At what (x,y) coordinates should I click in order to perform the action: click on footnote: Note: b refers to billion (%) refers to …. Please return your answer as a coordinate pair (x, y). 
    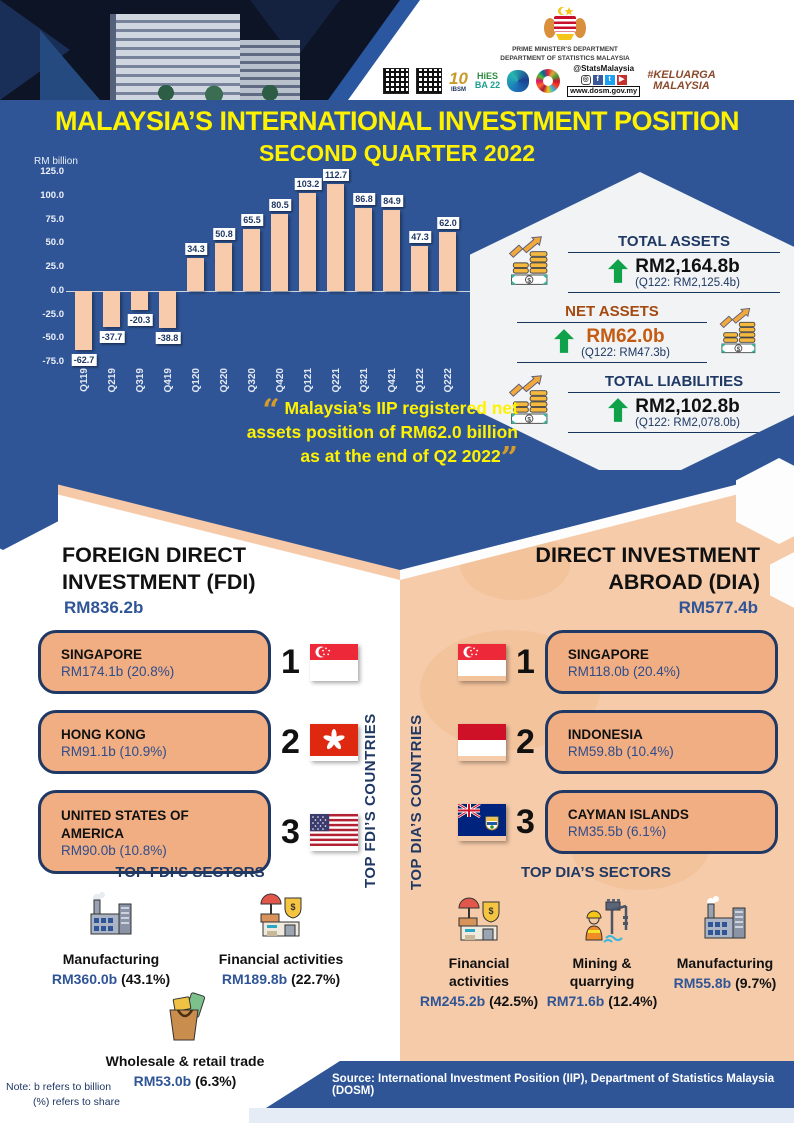
    Looking at the image, I should click on (63, 1095).